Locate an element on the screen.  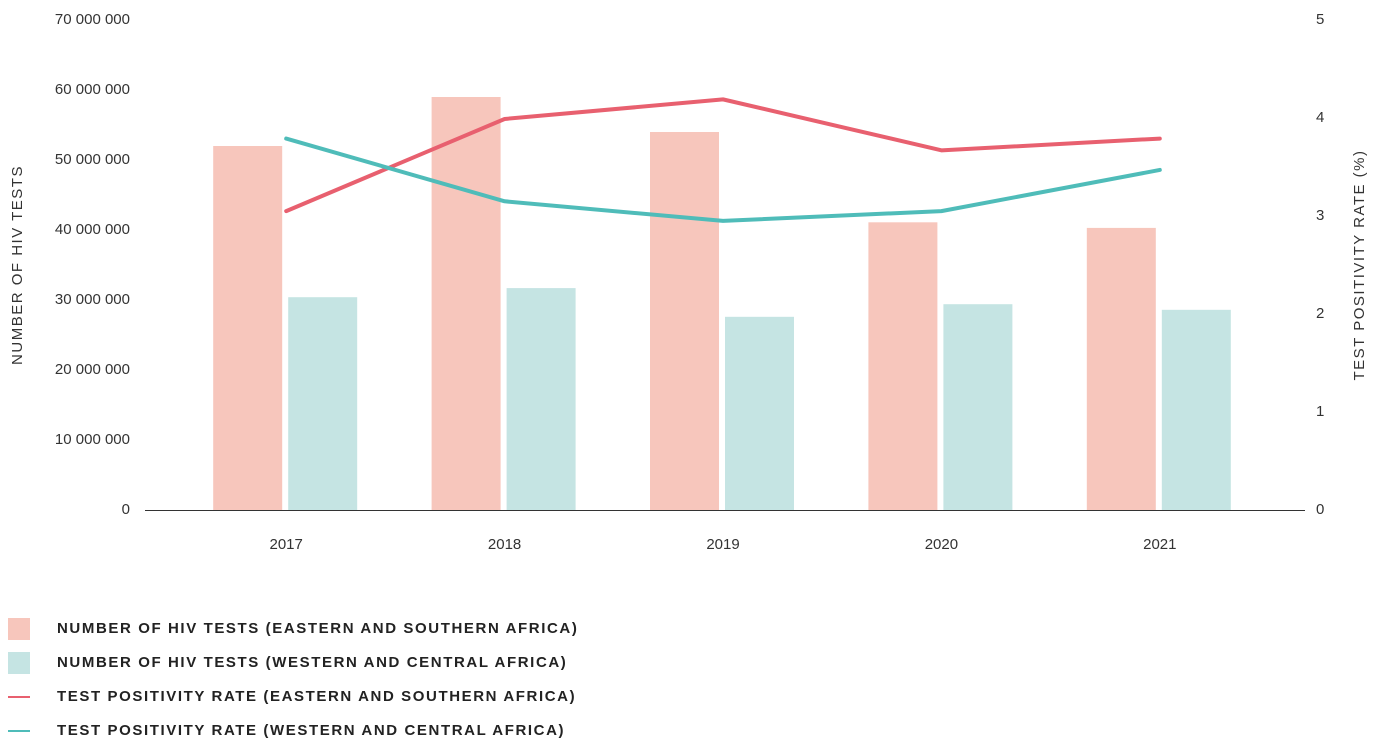
y-axis-title: NUMBER OF HIV TESTS is located at coordinates (17, 265).